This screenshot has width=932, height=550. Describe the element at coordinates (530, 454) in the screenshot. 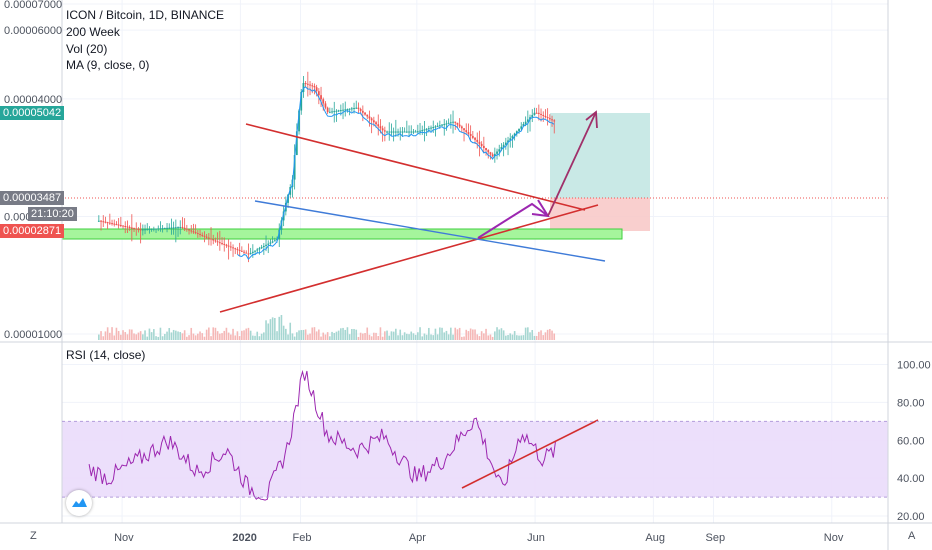

I see `rsi-trend-red` at that location.